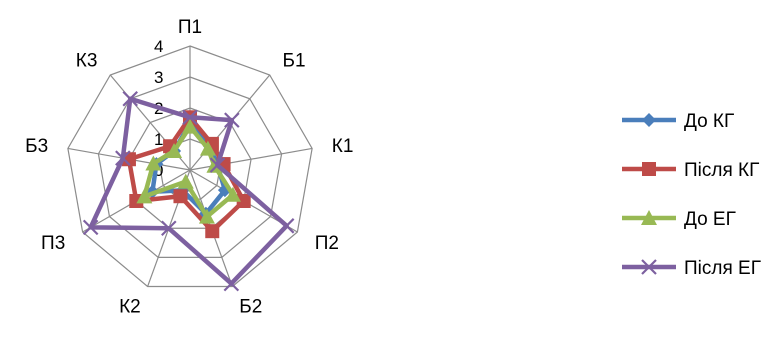  Describe the element at coordinates (158, 46) in the screenshot. I see `tick-label: 4` at that location.